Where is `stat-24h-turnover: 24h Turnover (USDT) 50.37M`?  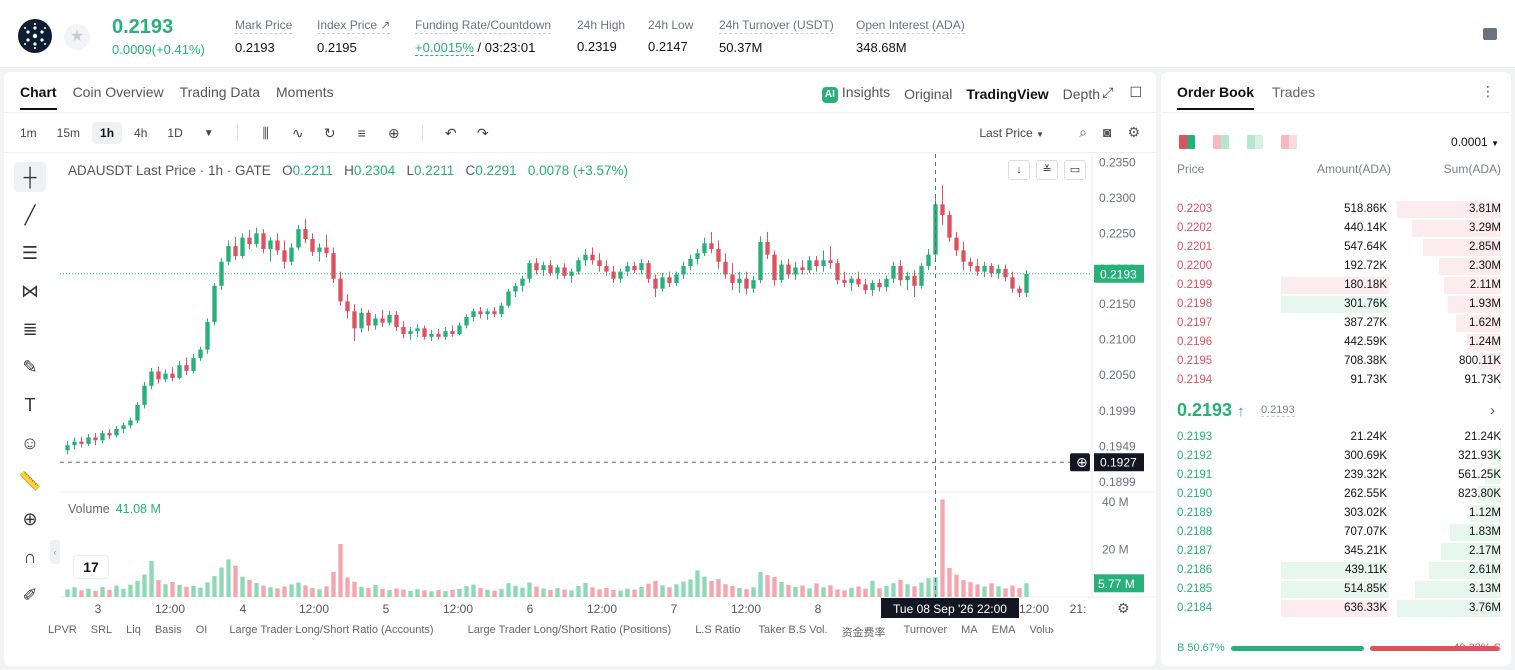
stat-24h-turnover: 24h Turnover (USDT) 50.37M is located at coordinates (776, 36).